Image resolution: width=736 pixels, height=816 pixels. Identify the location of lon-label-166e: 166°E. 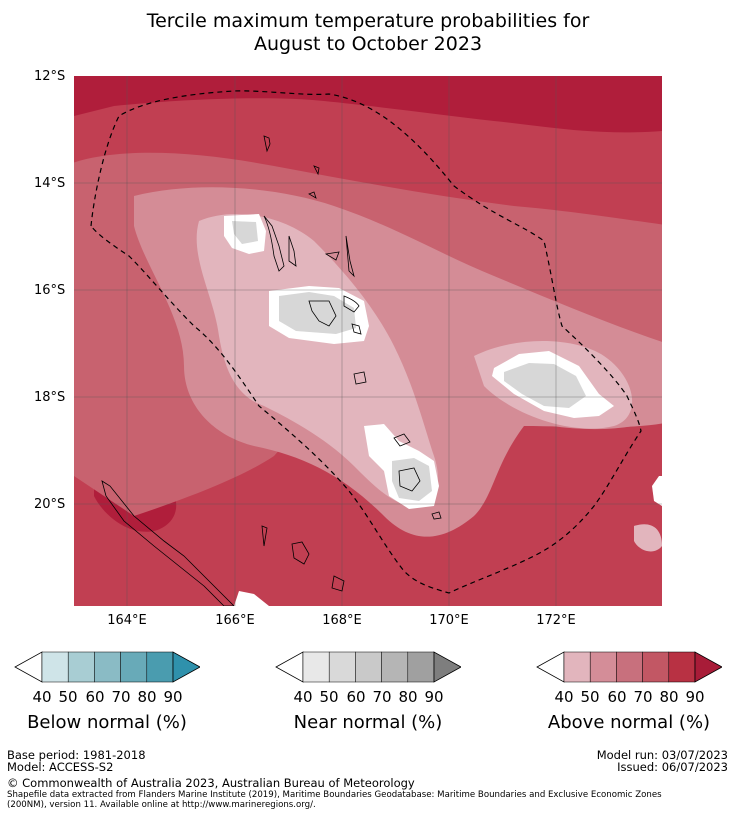
(235, 620).